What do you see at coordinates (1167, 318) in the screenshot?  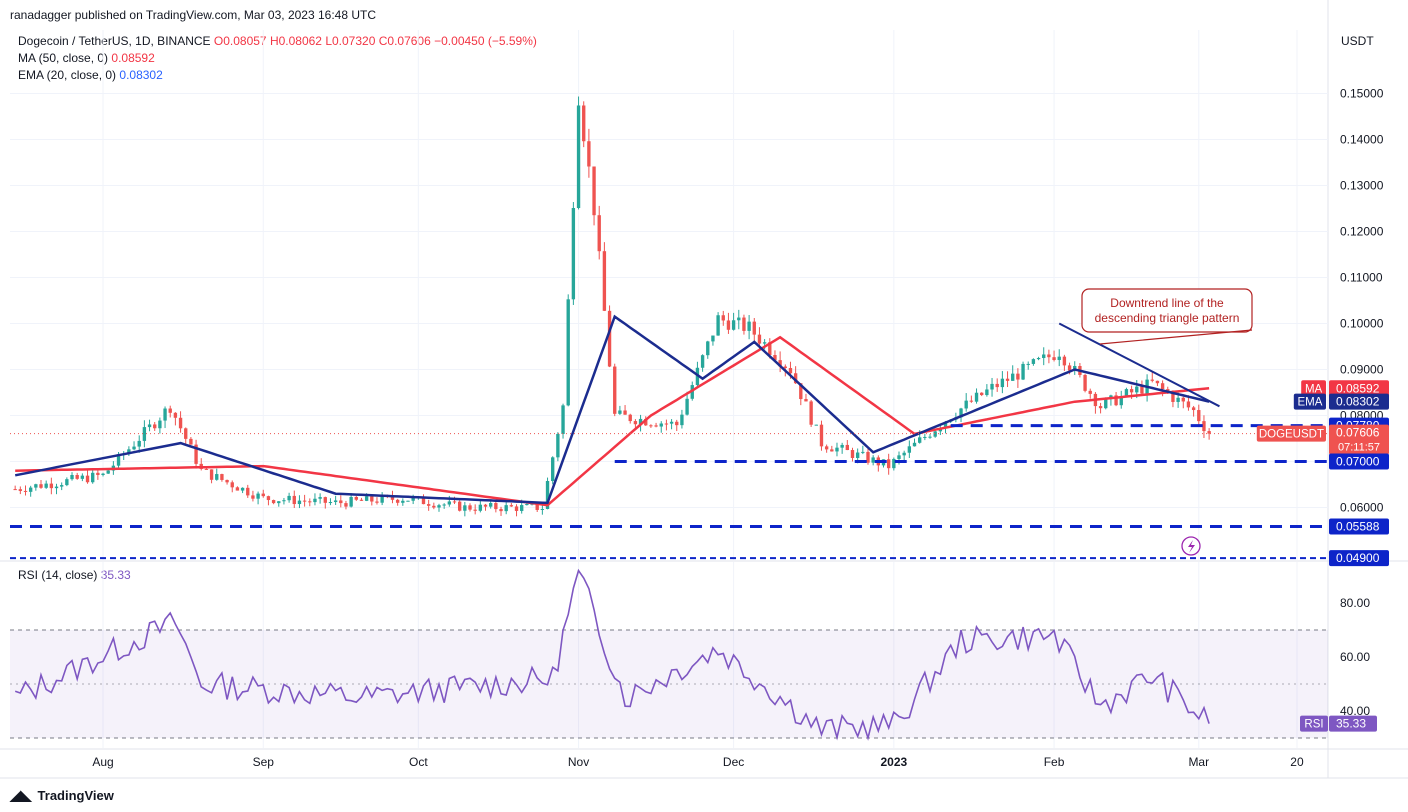 I see `annotation-text-line-2: descending triangle pattern` at bounding box center [1167, 318].